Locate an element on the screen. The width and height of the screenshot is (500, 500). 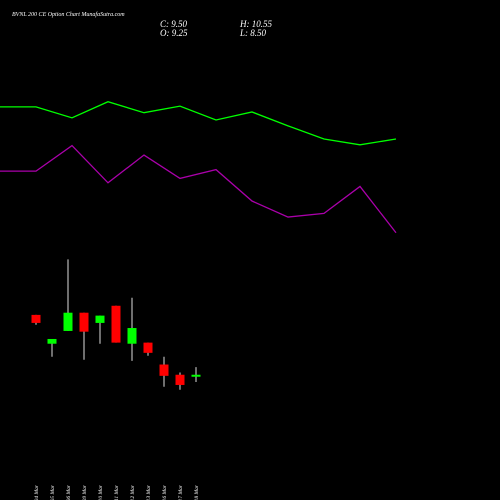
chart-title: BVNL 200 CE Option Chart MunafaSutra.com is located at coordinates (68, 14).